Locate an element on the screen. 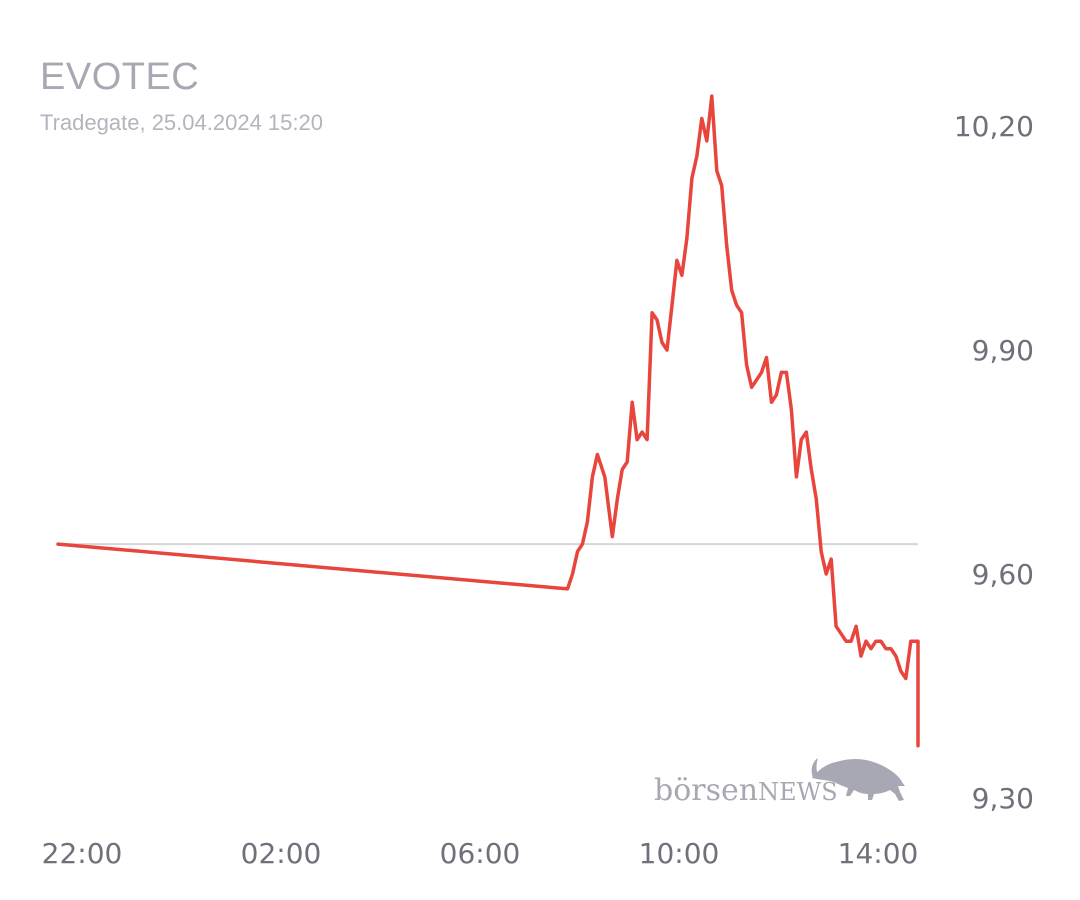 The image size is (1080, 900). x-tick-label: 06:00 is located at coordinates (480, 853).